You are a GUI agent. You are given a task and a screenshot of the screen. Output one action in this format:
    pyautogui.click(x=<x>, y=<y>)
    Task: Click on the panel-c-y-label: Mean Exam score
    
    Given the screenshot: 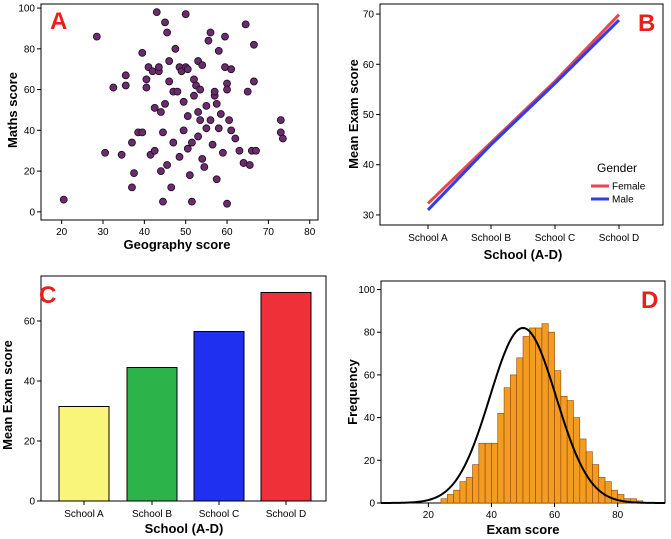 What is the action you would take?
    pyautogui.click(x=7, y=395)
    